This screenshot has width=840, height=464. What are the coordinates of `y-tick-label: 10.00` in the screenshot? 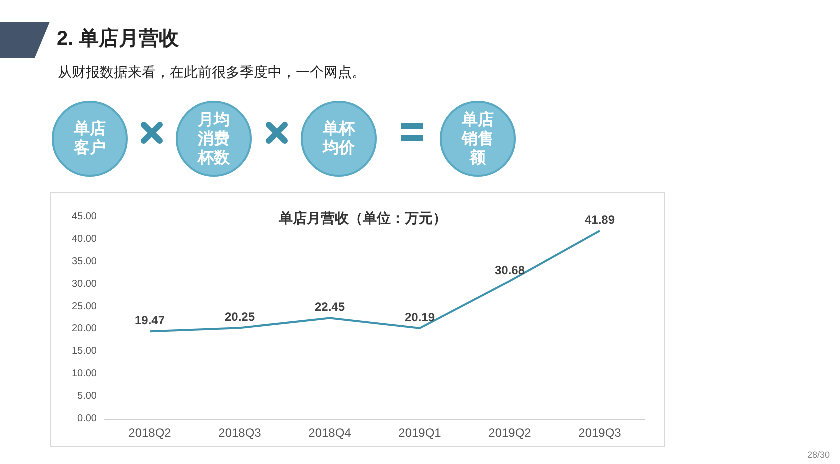 It's located at (85, 374).